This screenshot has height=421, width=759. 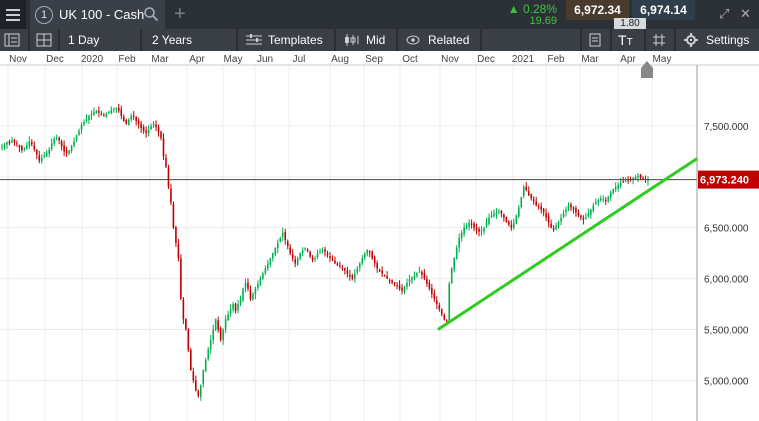 I want to click on y-tick-label: 5,500.000, so click(x=726, y=330).